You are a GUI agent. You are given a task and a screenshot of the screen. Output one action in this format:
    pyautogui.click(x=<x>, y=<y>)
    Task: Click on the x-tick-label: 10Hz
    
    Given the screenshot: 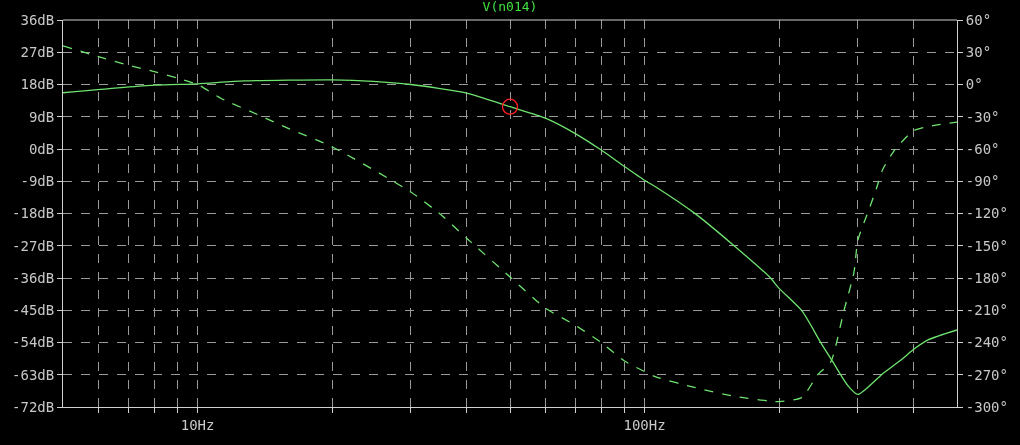 What is the action you would take?
    pyautogui.click(x=197, y=424)
    